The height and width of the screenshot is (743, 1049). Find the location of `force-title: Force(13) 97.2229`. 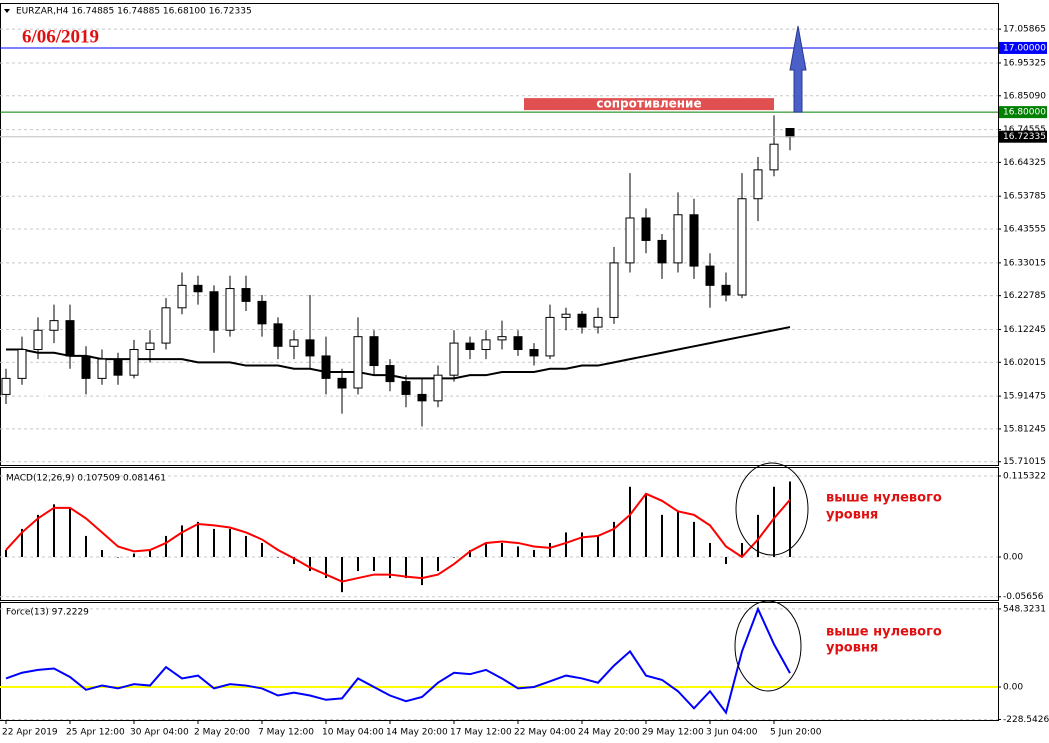

force-title: Force(13) 97.2229 is located at coordinates (47, 613).